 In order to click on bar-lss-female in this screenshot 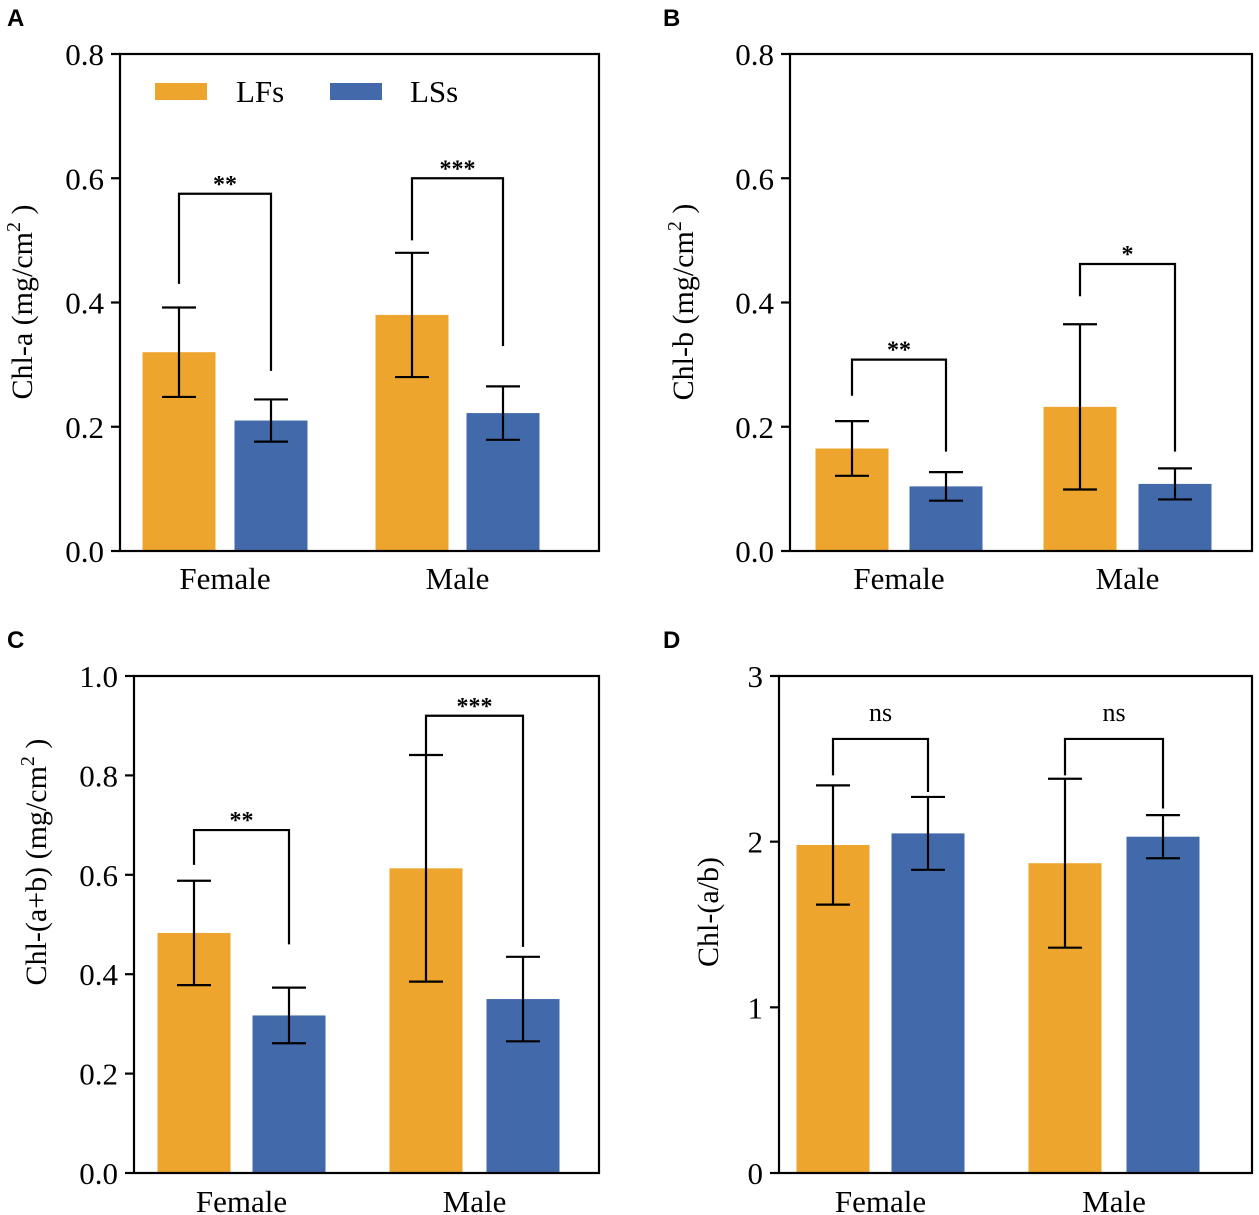, I will do `click(928, 1003)`.